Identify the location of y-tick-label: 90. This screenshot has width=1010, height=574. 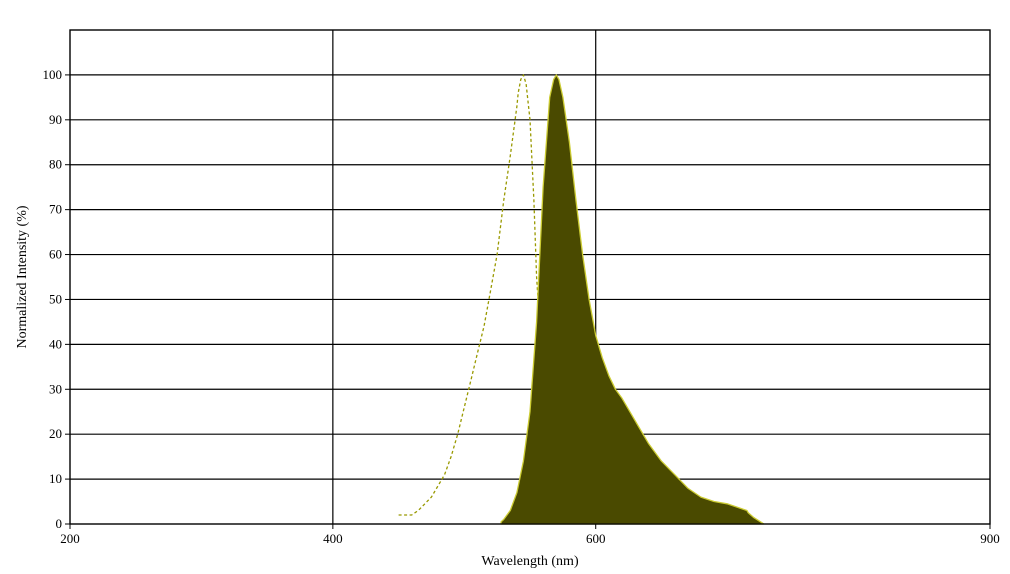
(55, 119).